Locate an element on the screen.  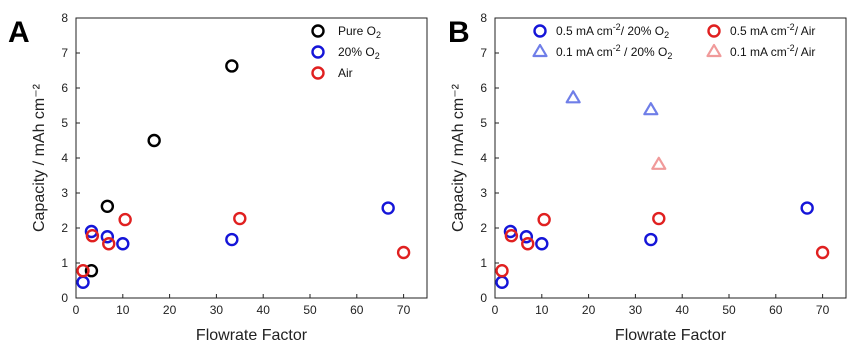
legend-label-05-20o2: 0.5 mA cm-2/ 20% O2 is located at coordinates (612, 31).